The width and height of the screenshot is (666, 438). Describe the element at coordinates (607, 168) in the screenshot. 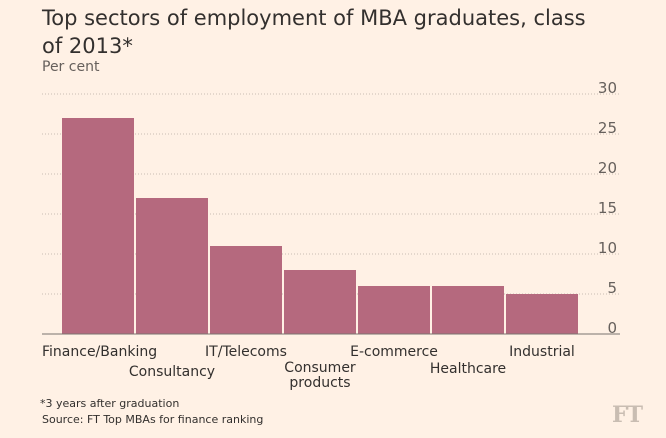

I see `y-tick-label: 20` at that location.